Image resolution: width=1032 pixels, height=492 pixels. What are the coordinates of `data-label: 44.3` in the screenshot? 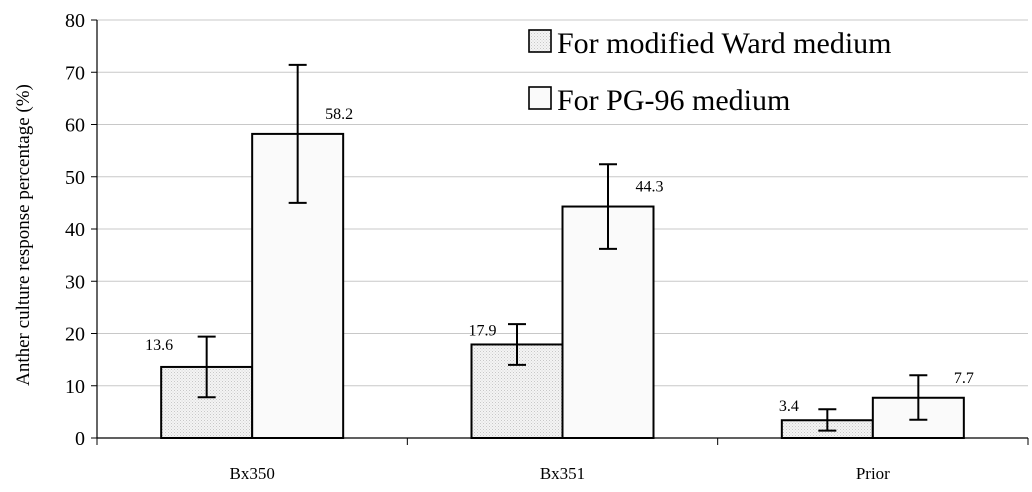 It's located at (650, 187).